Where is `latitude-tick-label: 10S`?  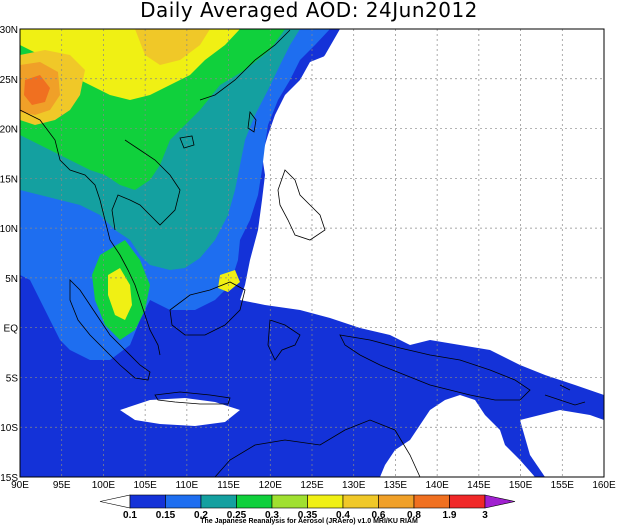 latitude-tick-label: 10S is located at coordinates (9, 428).